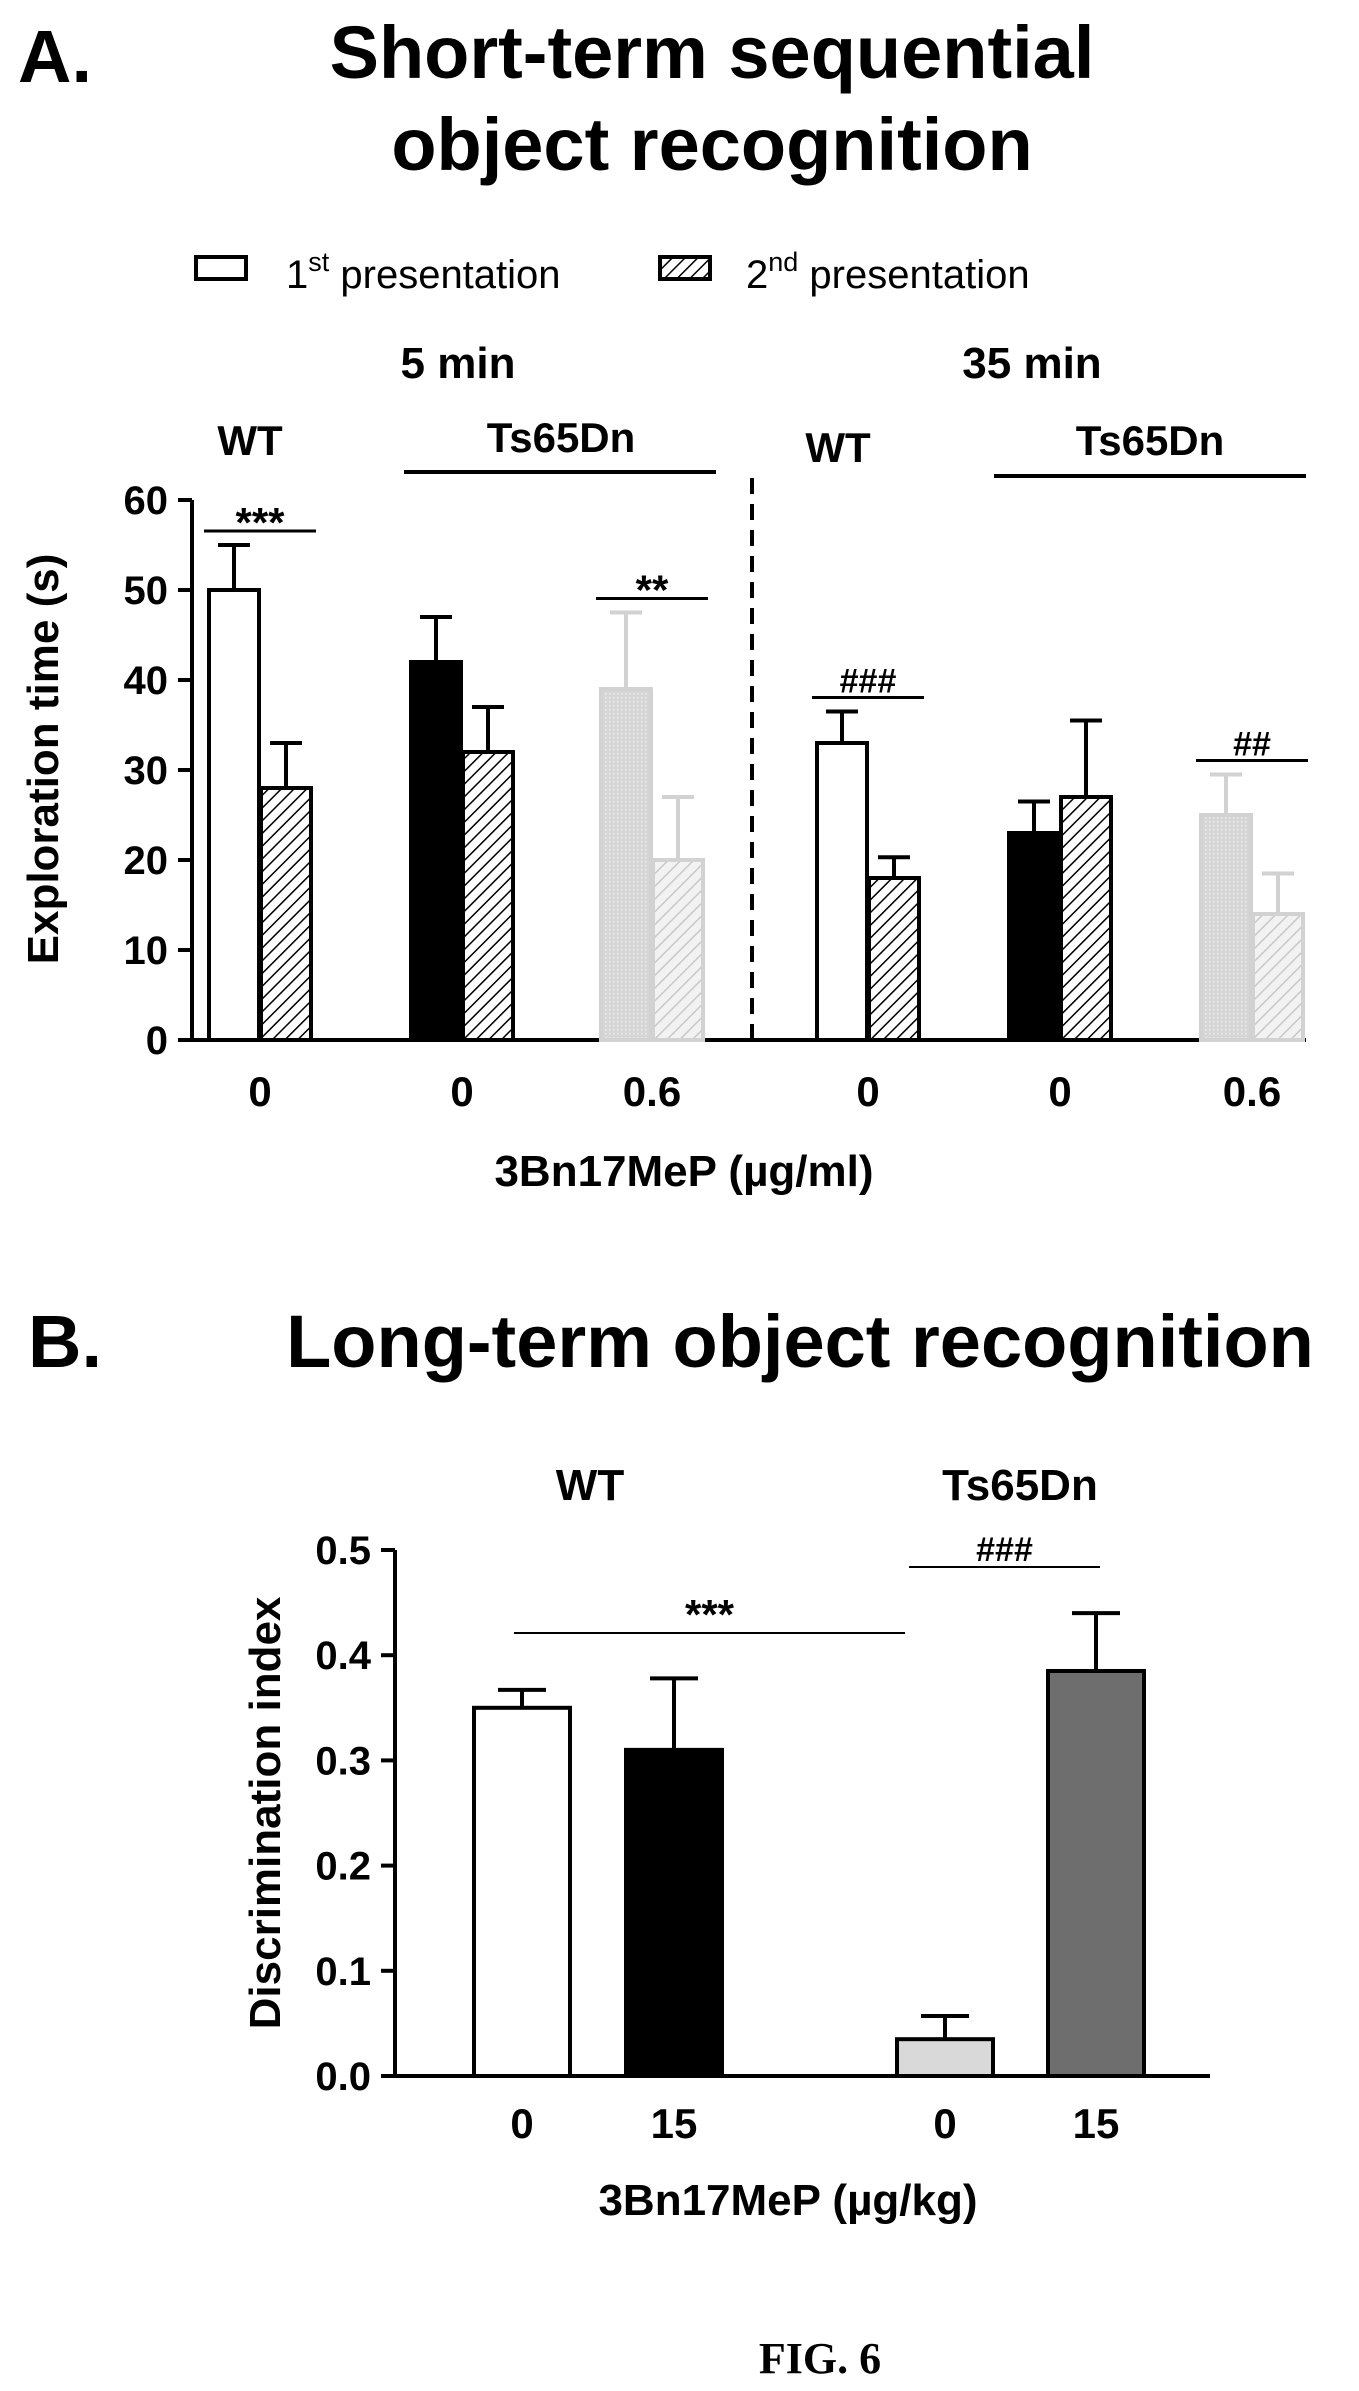 Image resolution: width=1359 pixels, height=2391 pixels. I want to click on panel-a-ylabel: Exploration time (s), so click(43, 759).